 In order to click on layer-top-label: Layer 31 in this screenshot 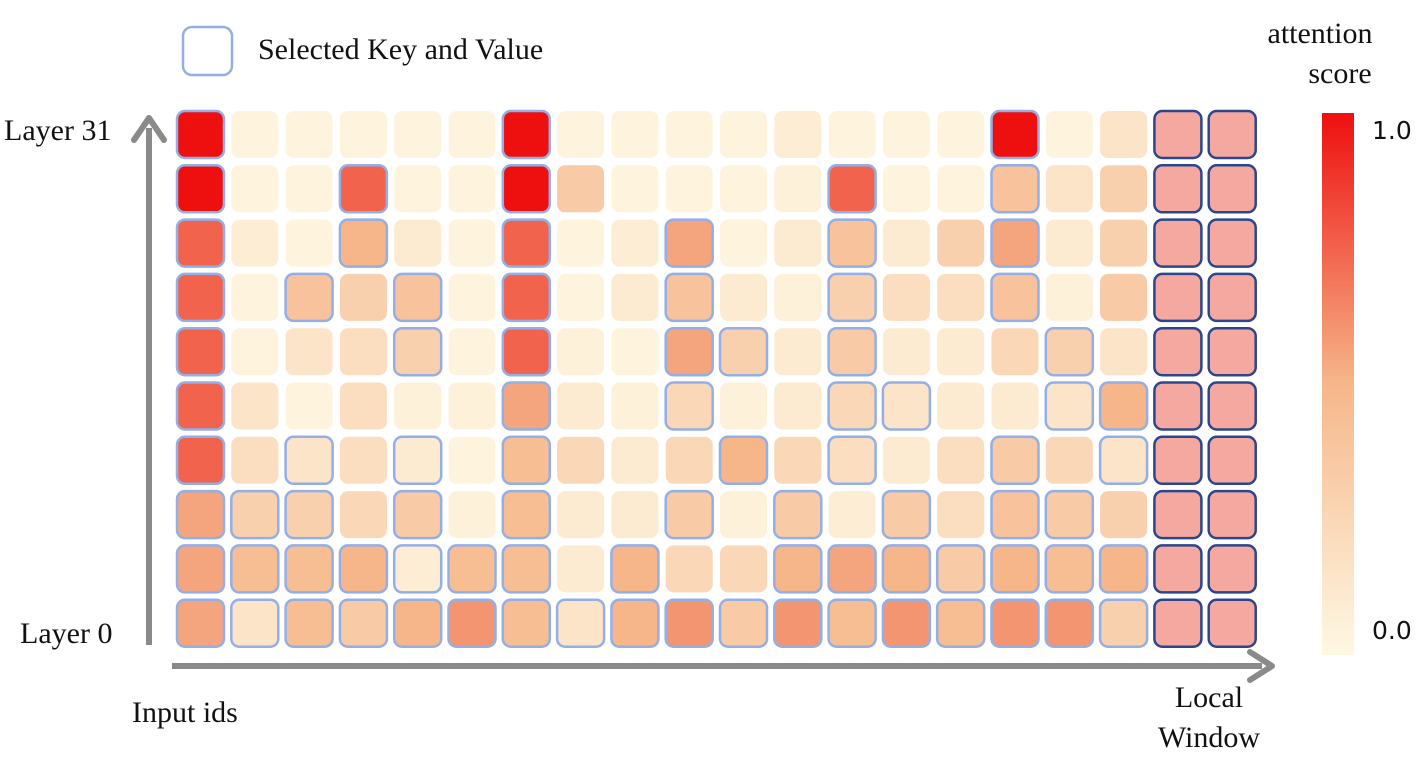, I will do `click(57, 130)`.